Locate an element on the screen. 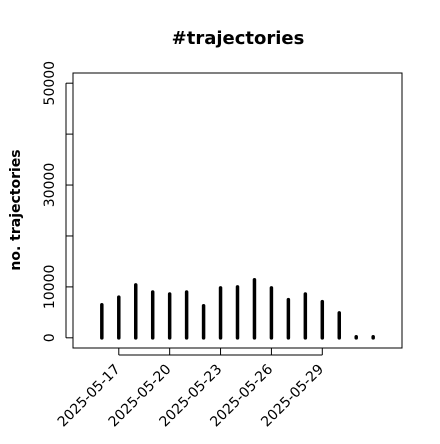 Image resolution: width=440 pixels, height=444 pixels. y-tick-label: 0 is located at coordinates (50, 337).